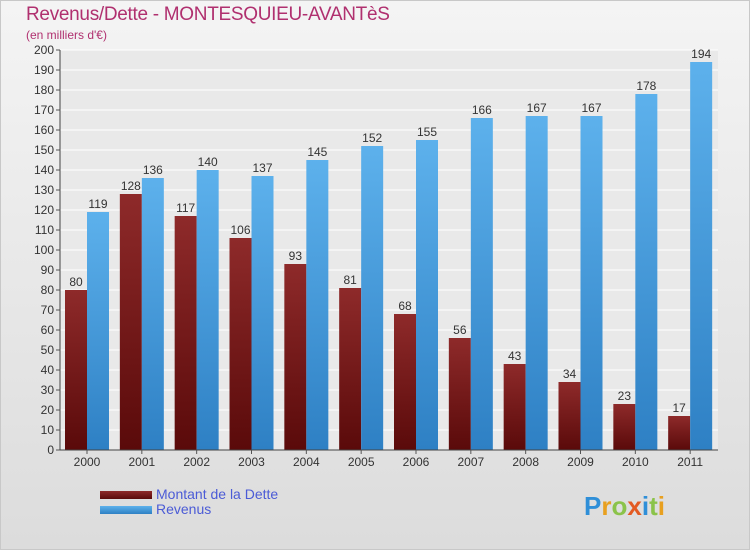 The height and width of the screenshot is (550, 750). Describe the element at coordinates (185, 208) in the screenshot. I see `data-label-debt-2002: 117` at that location.